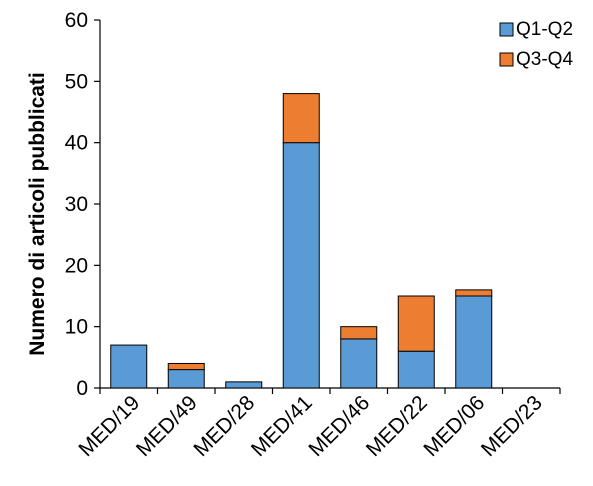 The width and height of the screenshot is (593, 486). Describe the element at coordinates (544, 59) in the screenshot. I see `legend-label: Q3-Q4` at that location.